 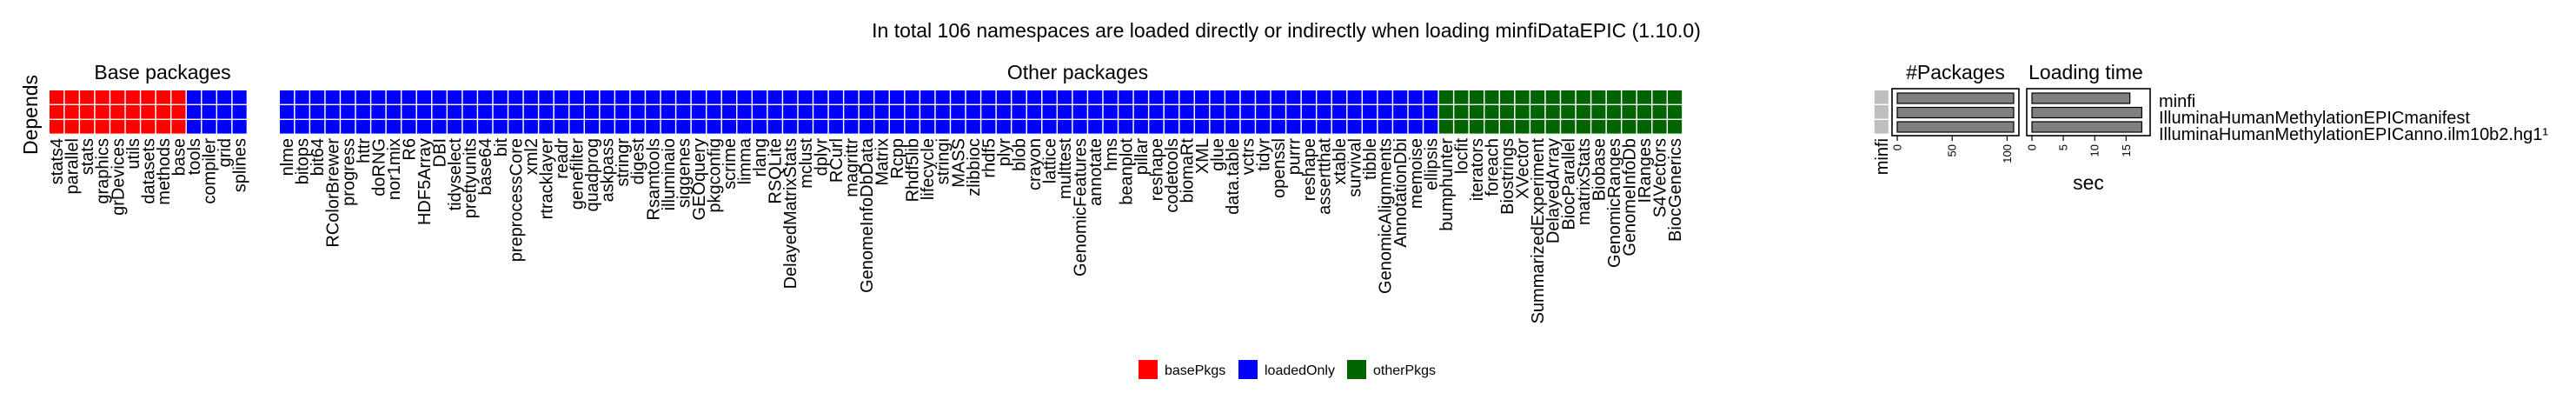 What do you see at coordinates (210, 171) in the screenshot?
I see `column-label: compiler` at bounding box center [210, 171].